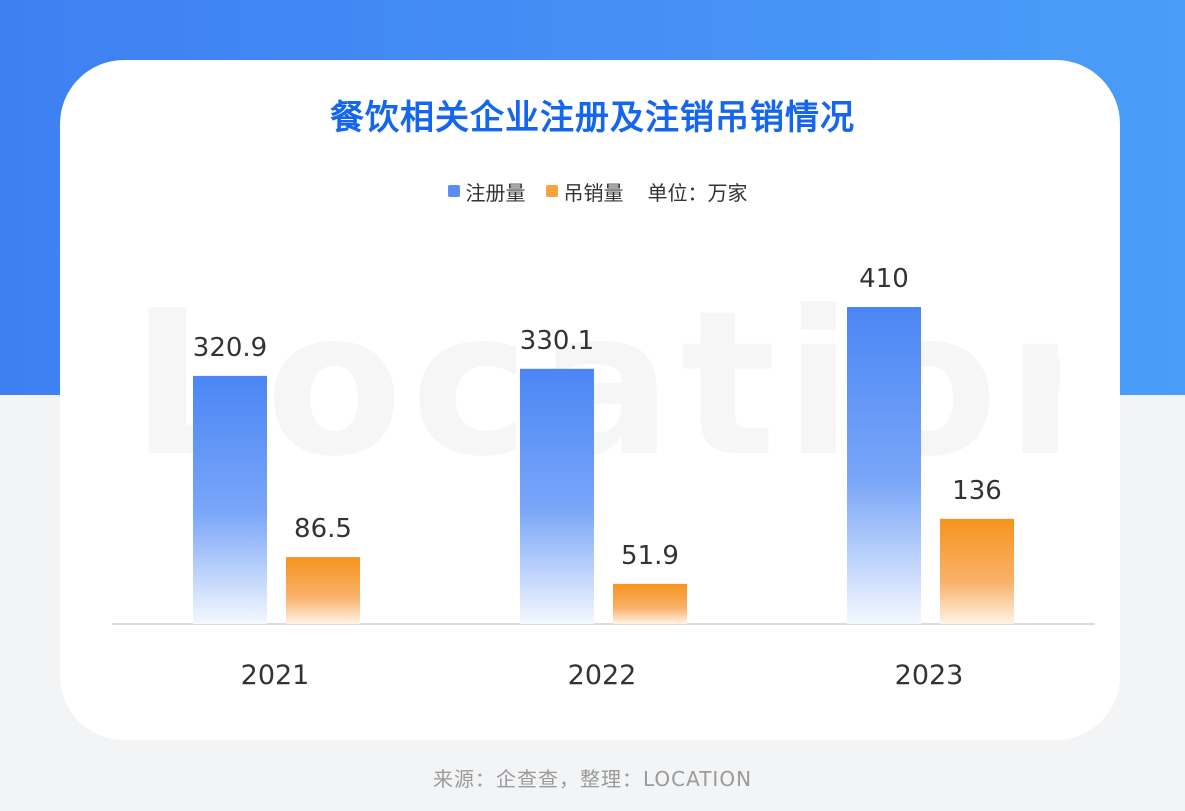 This screenshot has height=811, width=1185. Describe the element at coordinates (275, 675) in the screenshot. I see `x-tick-label-2021: 2021` at that location.